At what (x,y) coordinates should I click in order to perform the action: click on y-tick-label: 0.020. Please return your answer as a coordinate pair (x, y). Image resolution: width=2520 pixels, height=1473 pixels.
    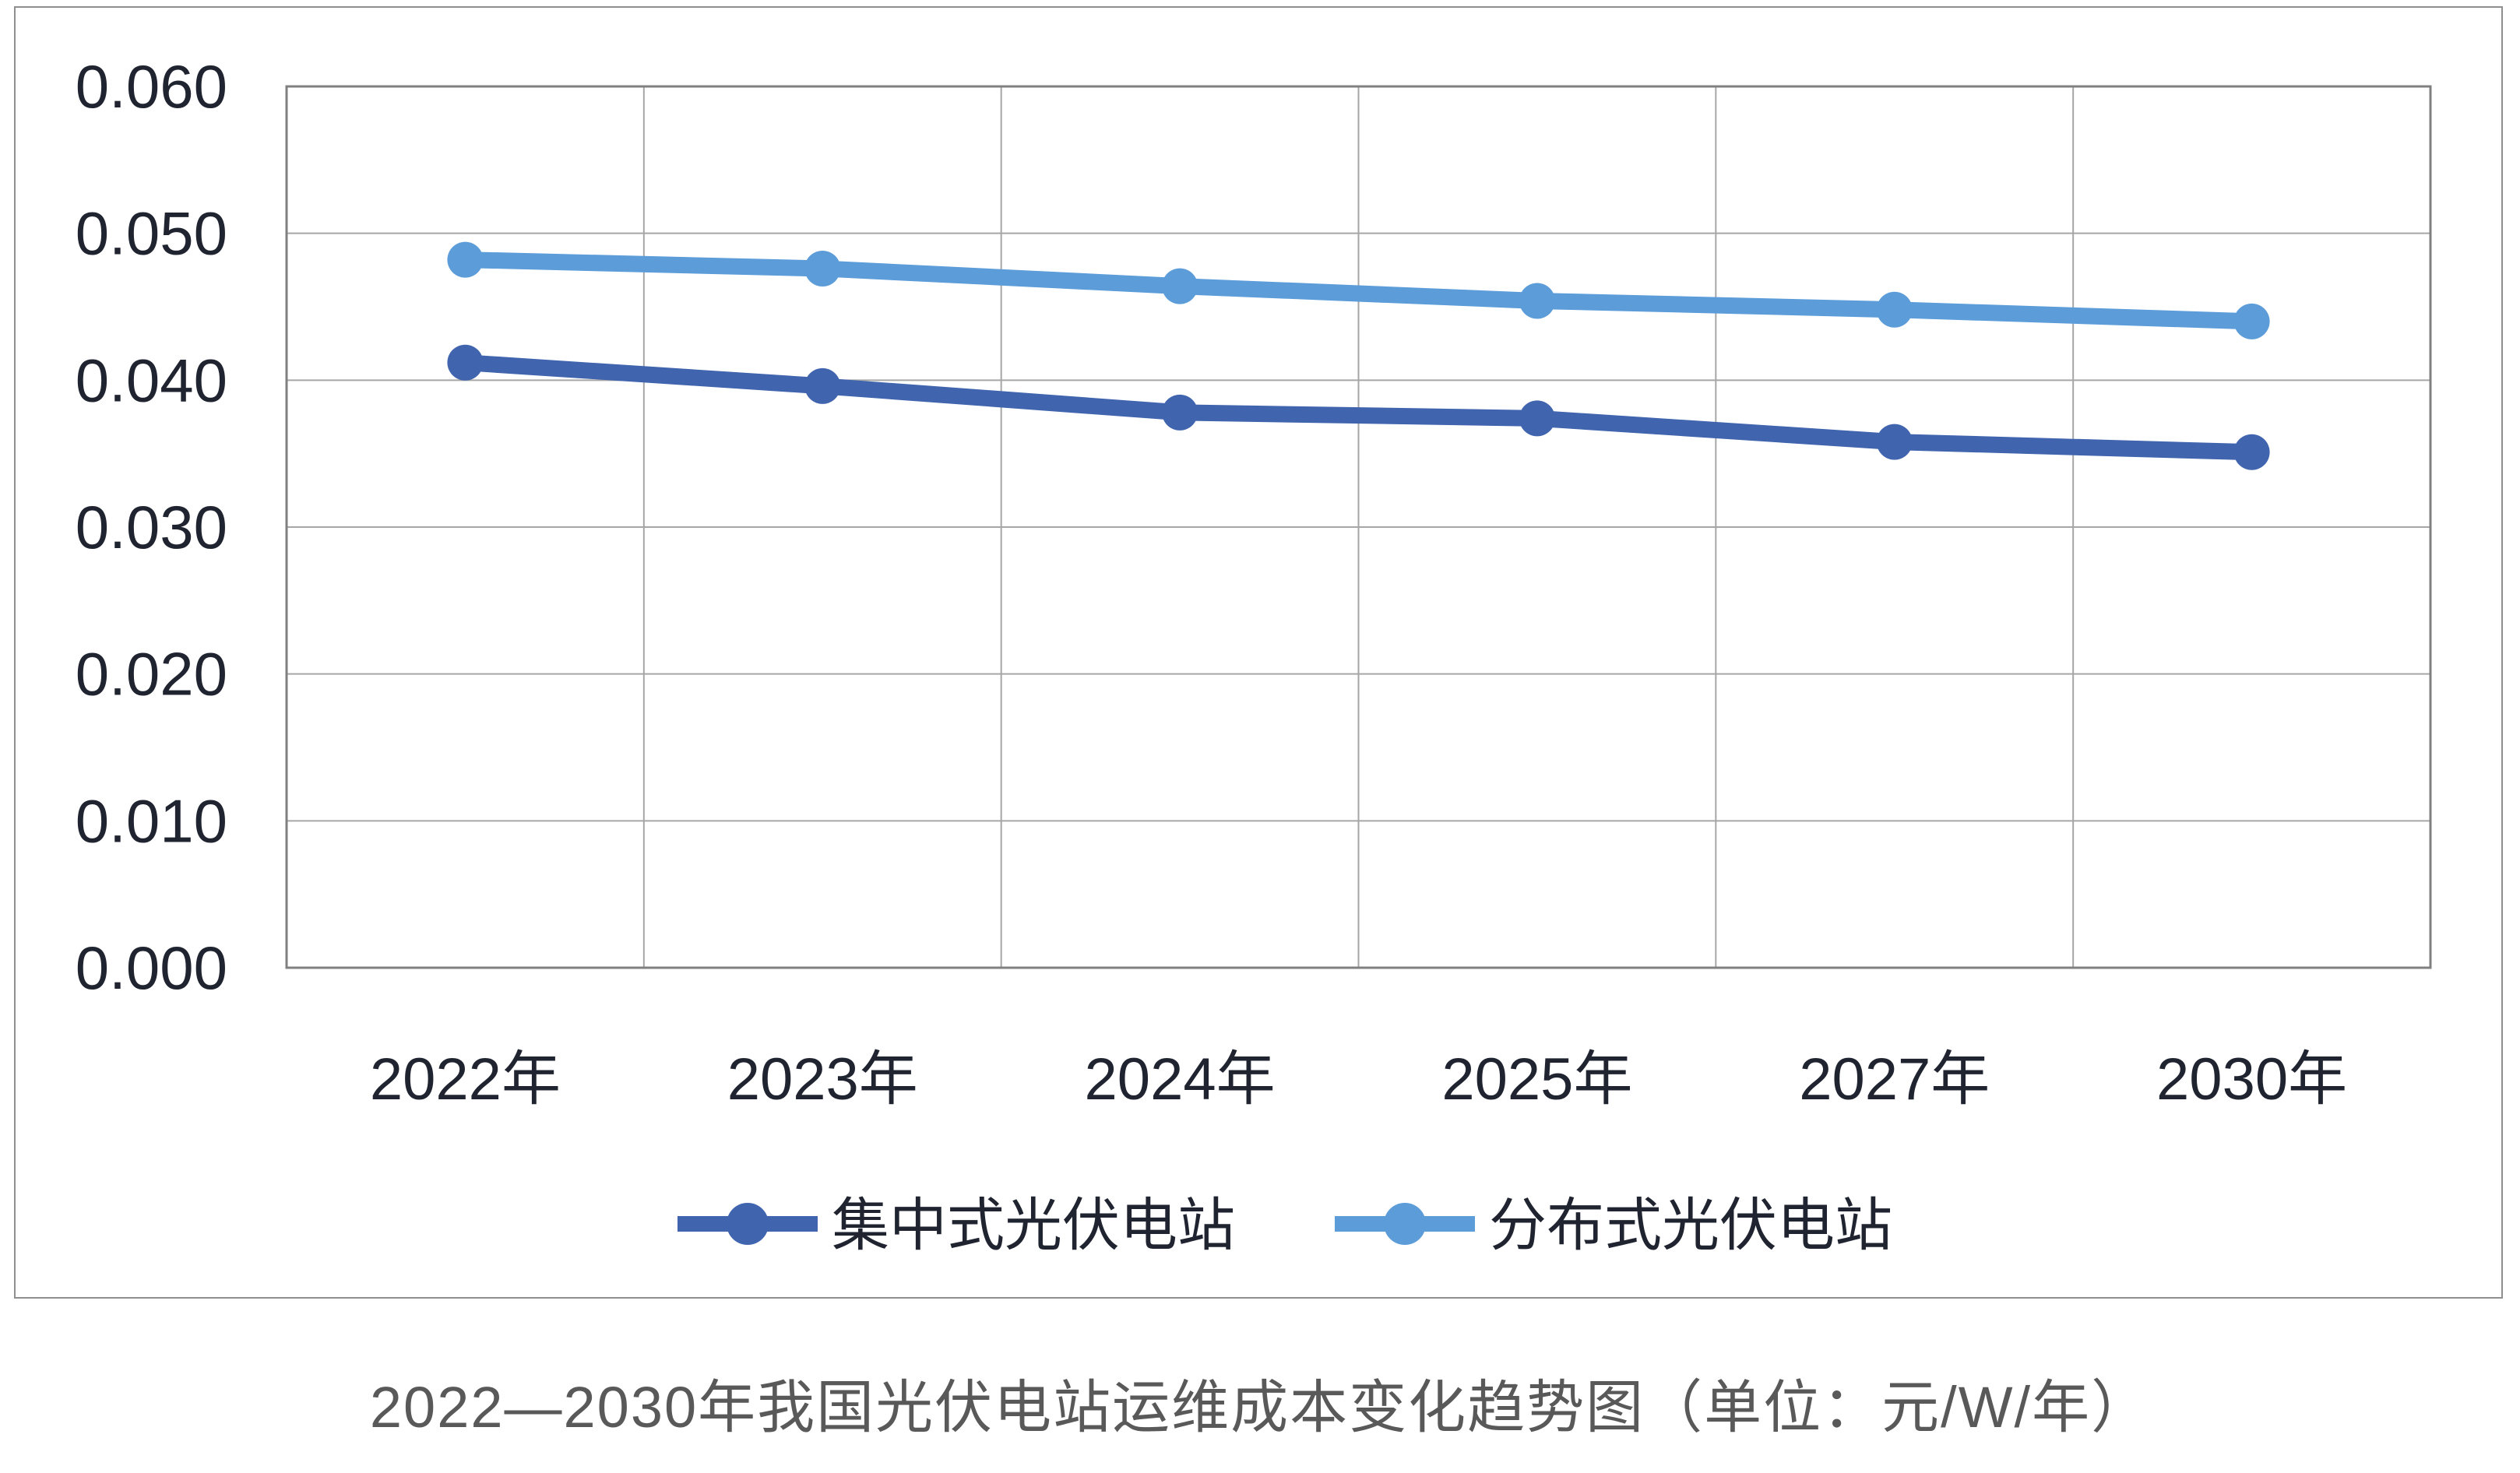
    Looking at the image, I should click on (151, 674).